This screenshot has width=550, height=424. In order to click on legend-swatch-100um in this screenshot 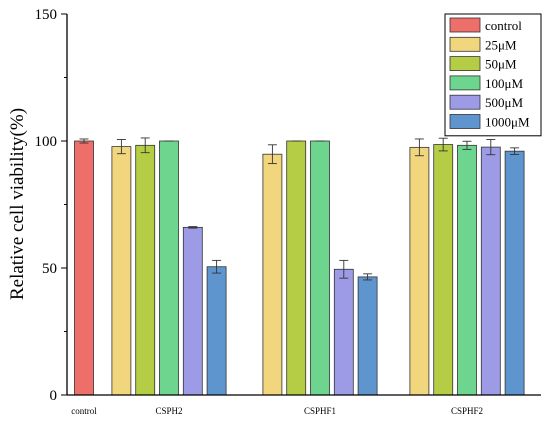, I will do `click(465, 83)`.